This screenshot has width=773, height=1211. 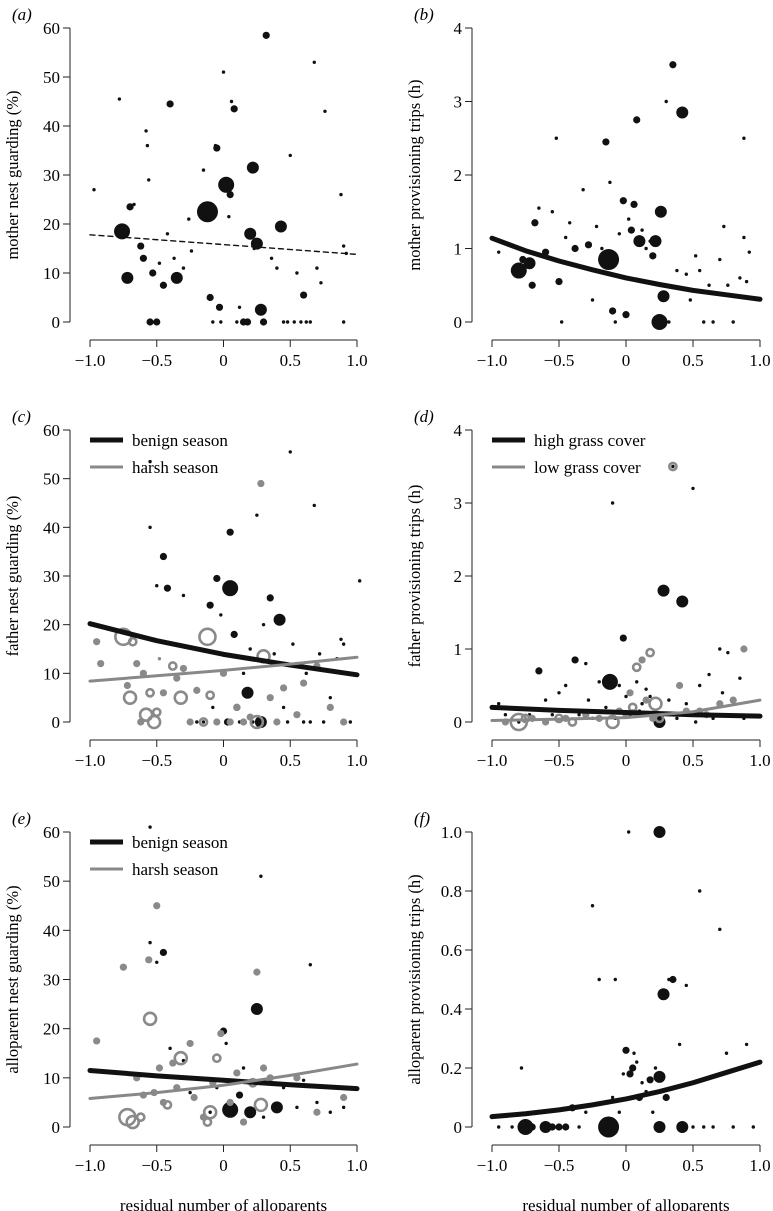 What do you see at coordinates (424, 416) in the screenshot?
I see `panel-label: (d)` at bounding box center [424, 416].